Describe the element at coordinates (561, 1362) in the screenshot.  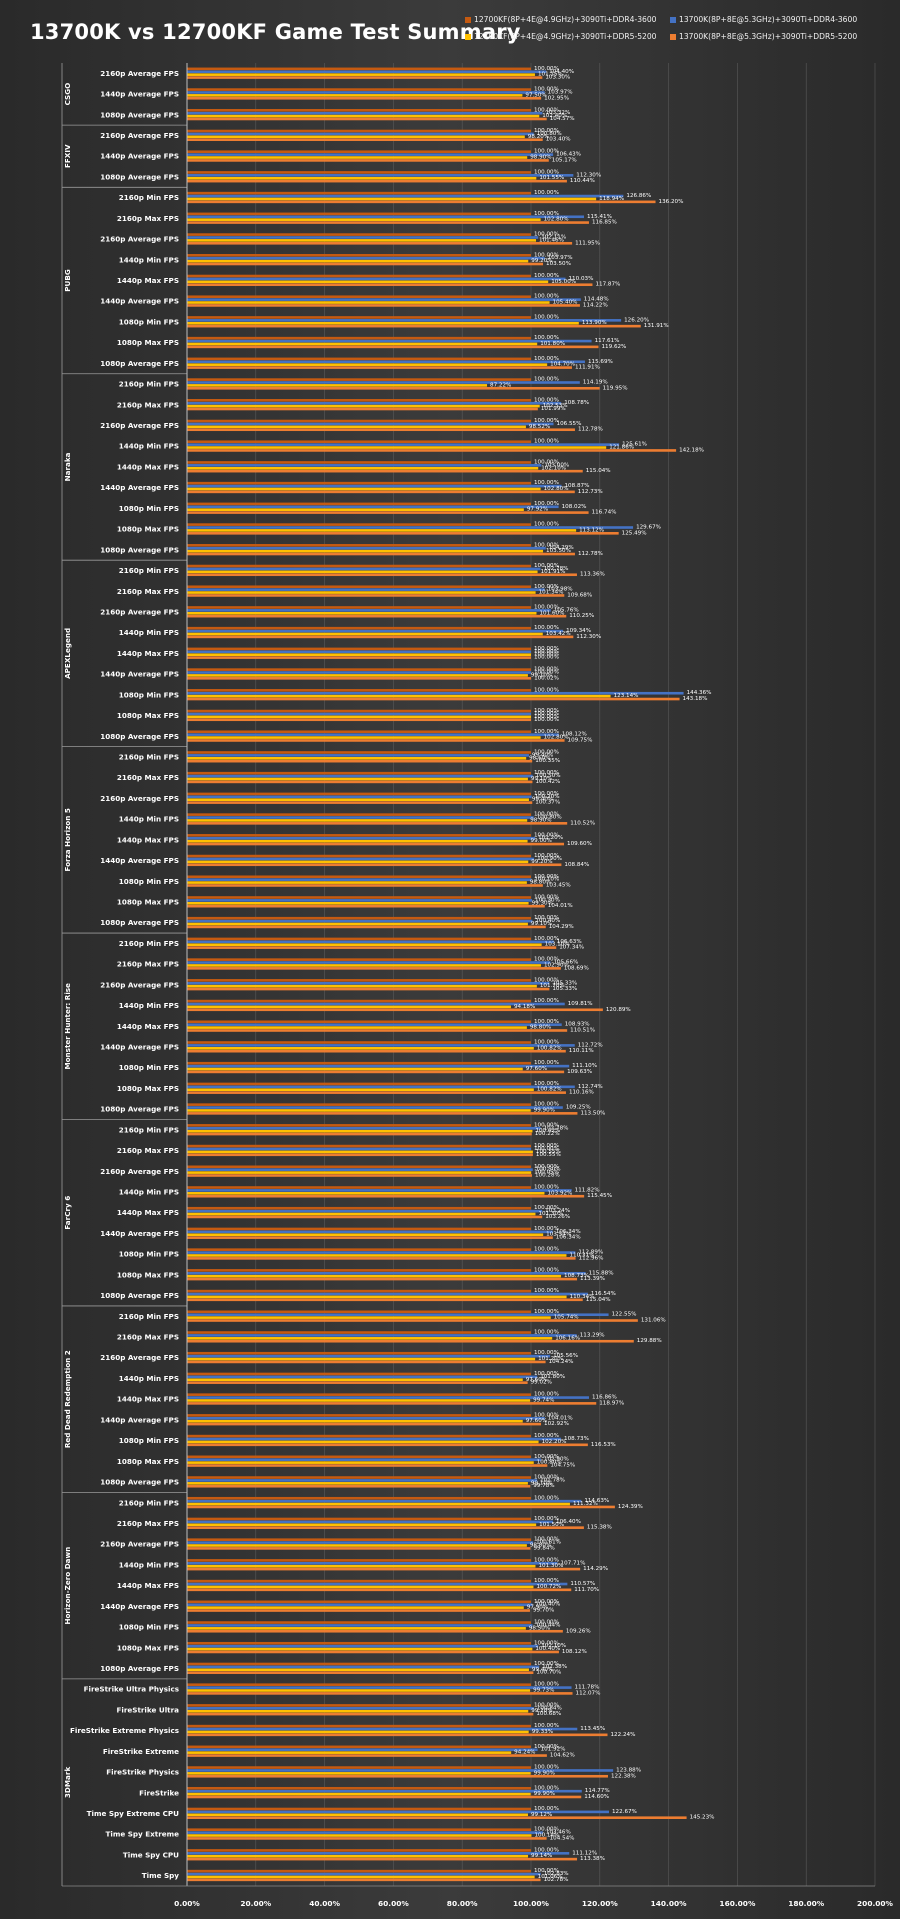
I see `data-label: 104.24%` at that location.